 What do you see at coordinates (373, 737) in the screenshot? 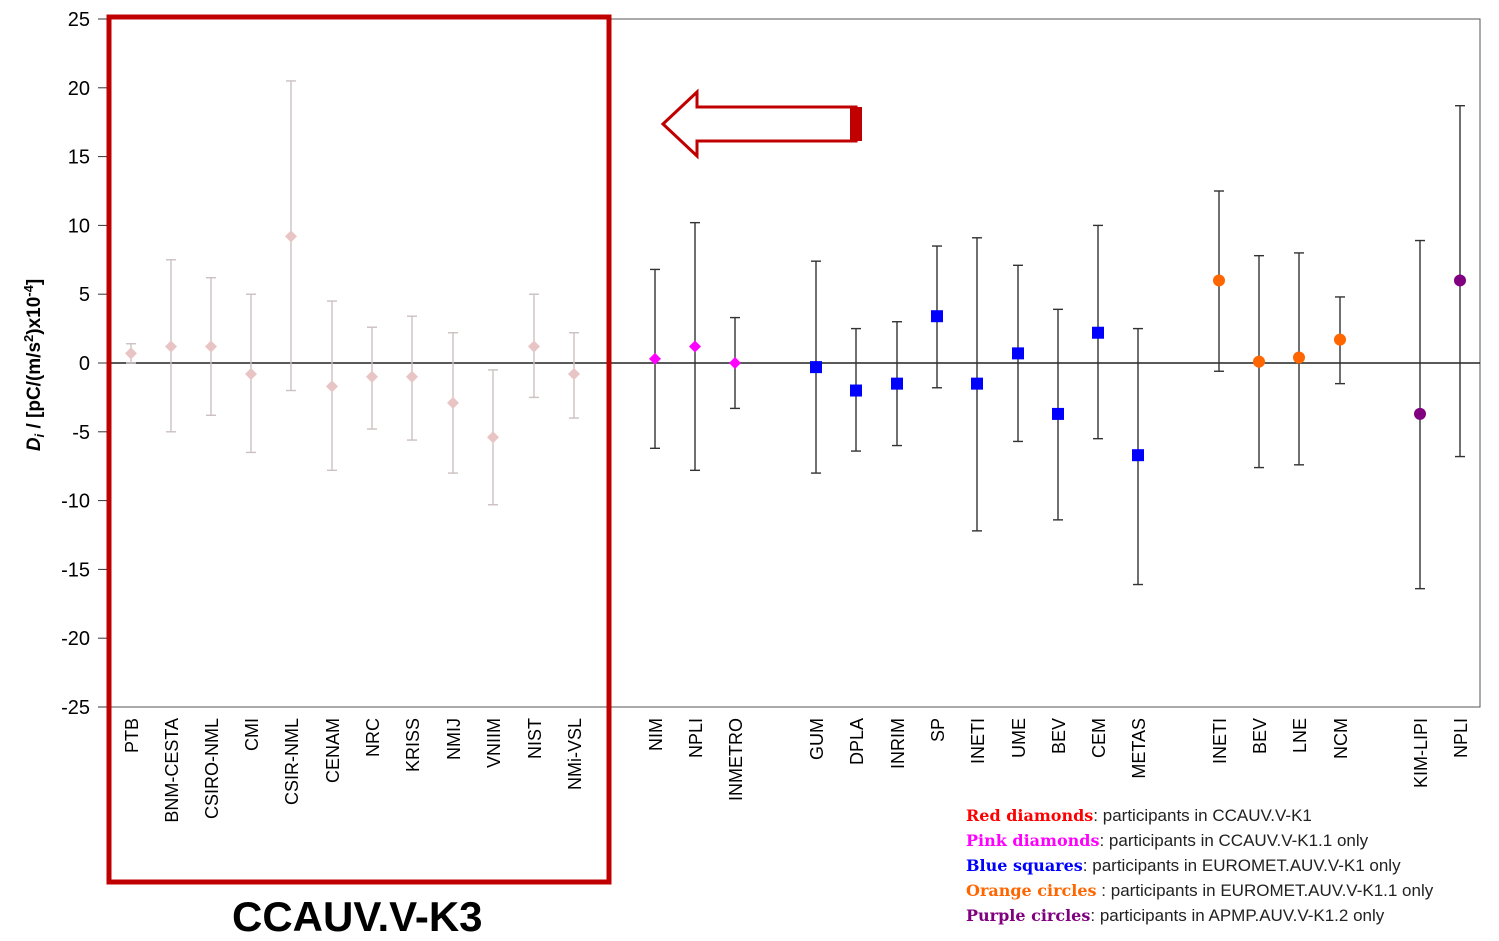
I see `x-category-label: NRC` at bounding box center [373, 737].